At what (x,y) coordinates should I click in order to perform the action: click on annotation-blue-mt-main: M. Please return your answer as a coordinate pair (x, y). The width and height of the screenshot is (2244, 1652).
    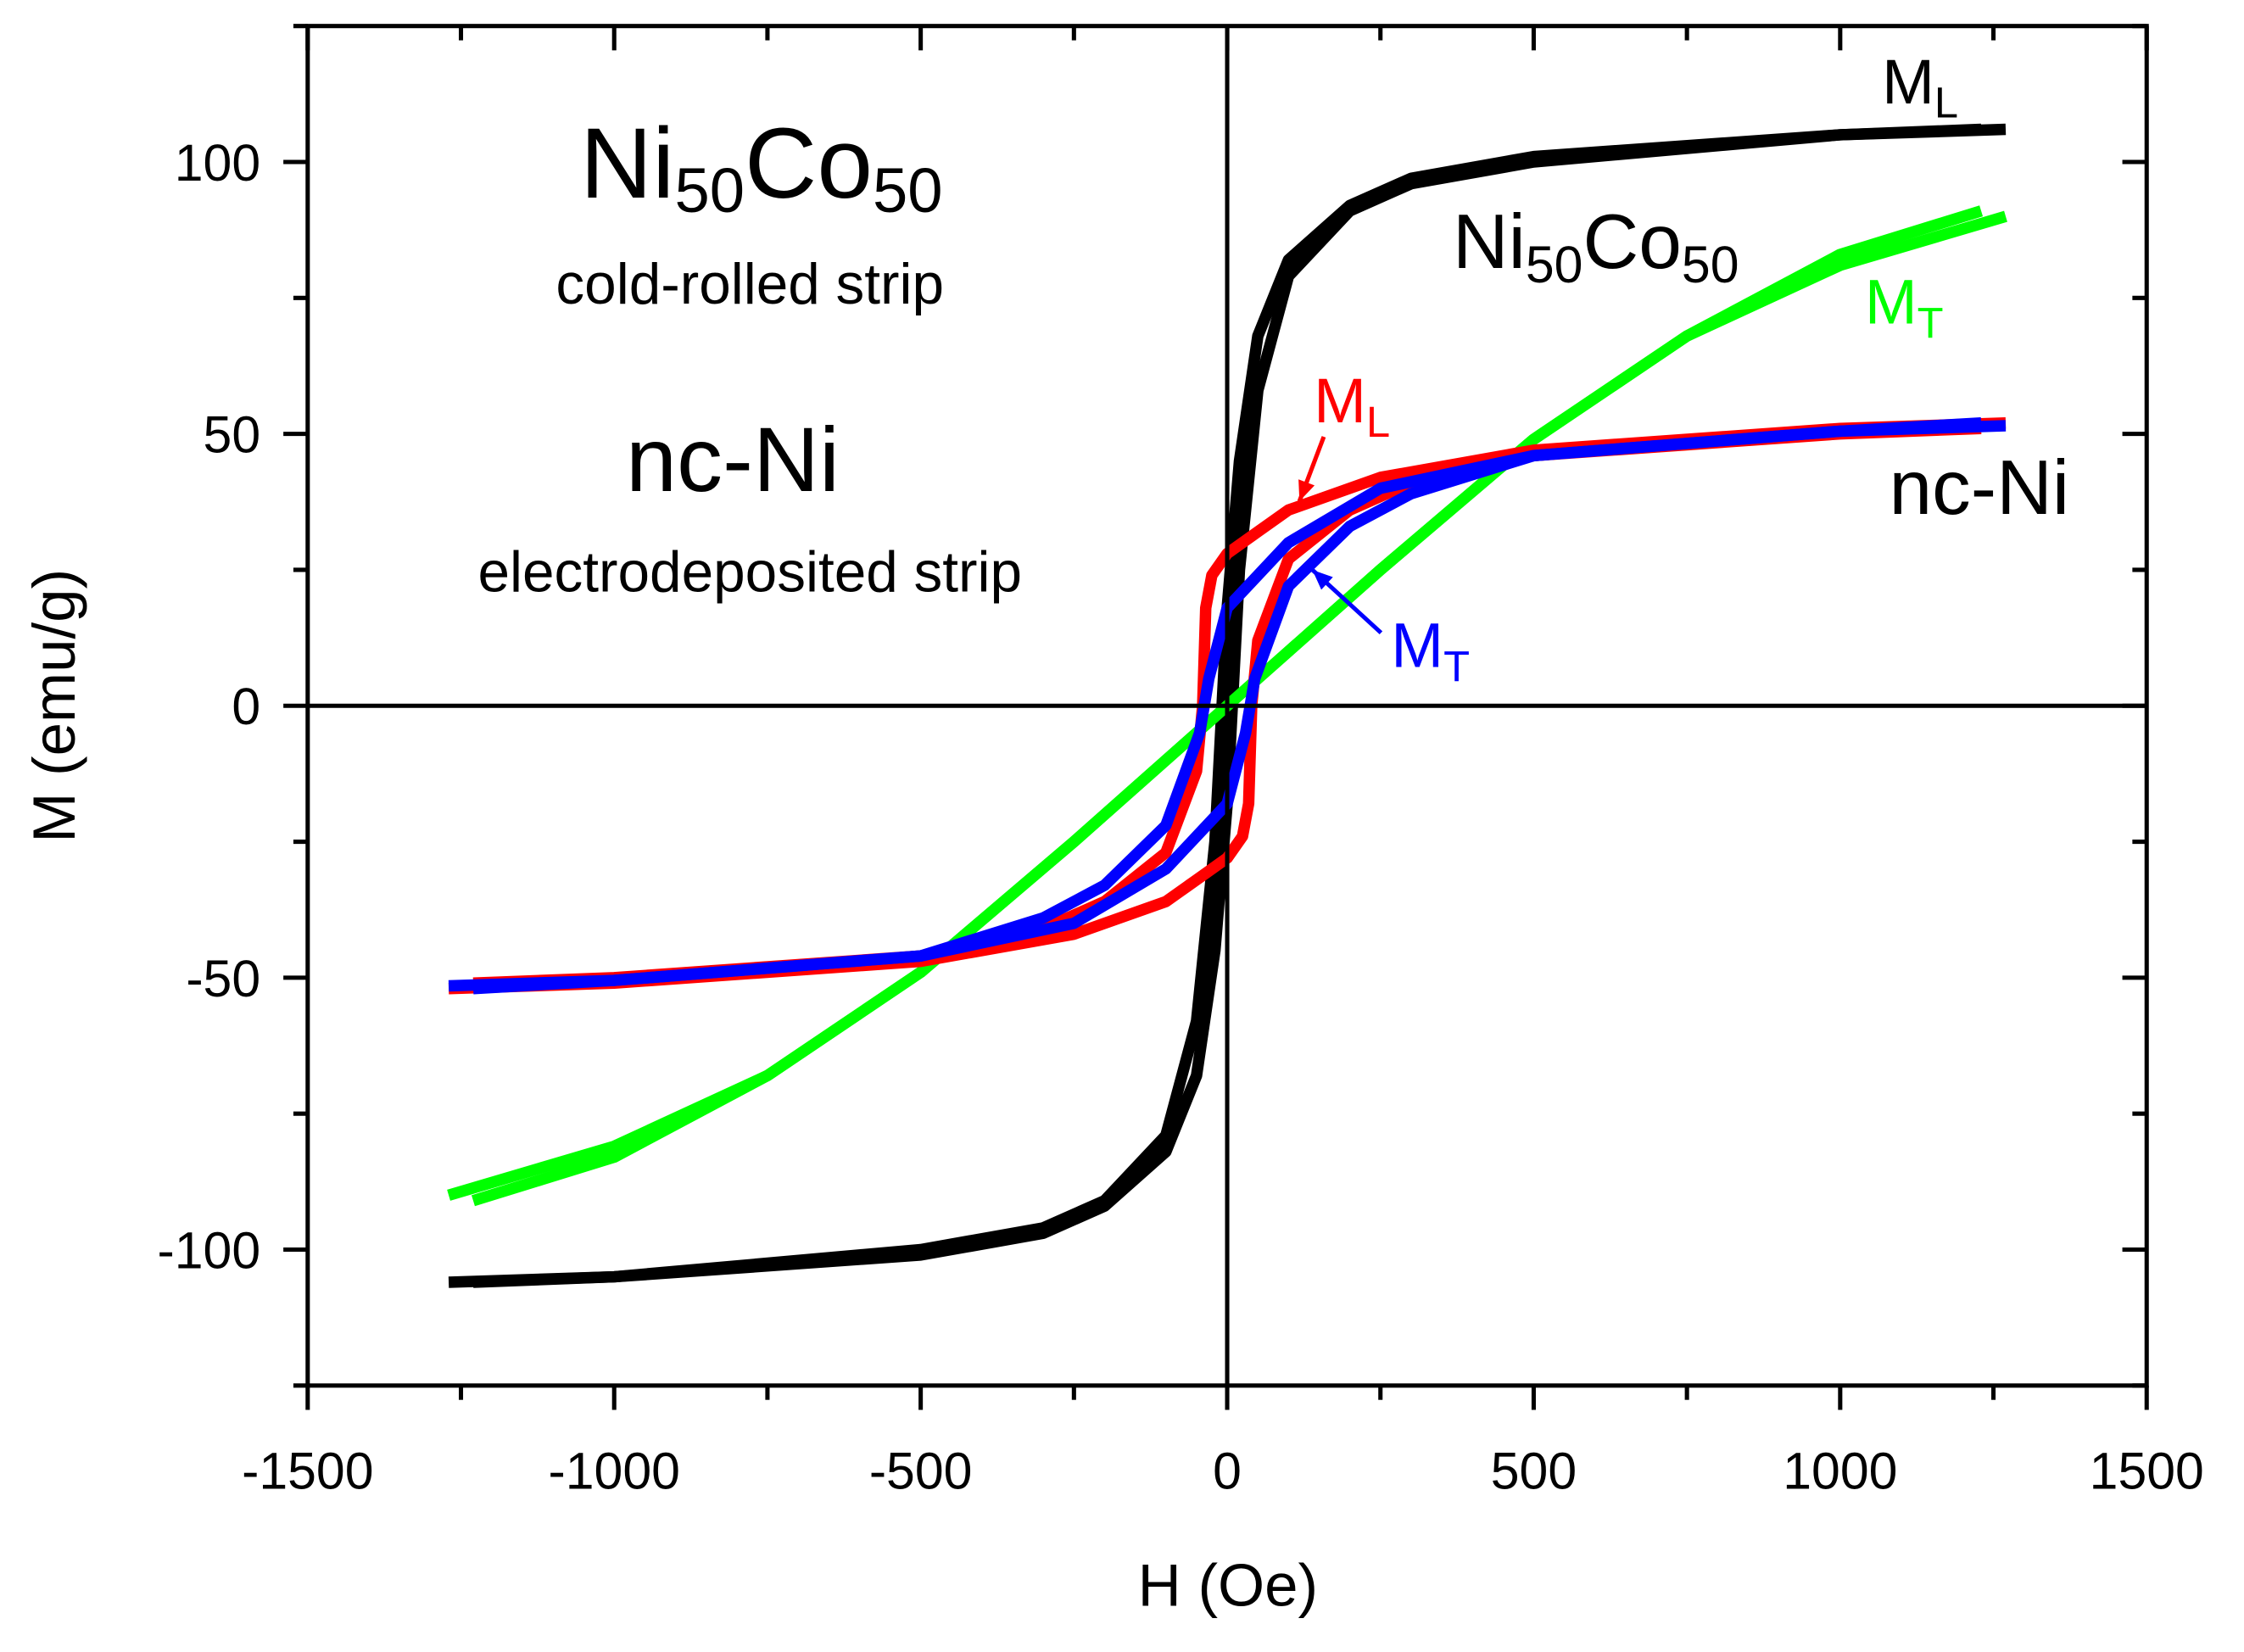
    Looking at the image, I should click on (1417, 646).